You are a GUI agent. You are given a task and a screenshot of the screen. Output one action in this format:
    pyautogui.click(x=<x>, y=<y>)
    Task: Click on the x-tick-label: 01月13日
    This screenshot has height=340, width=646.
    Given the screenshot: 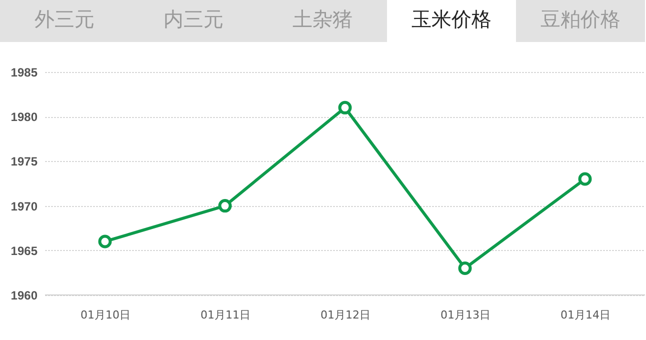 What is the action you would take?
    pyautogui.click(x=465, y=315)
    